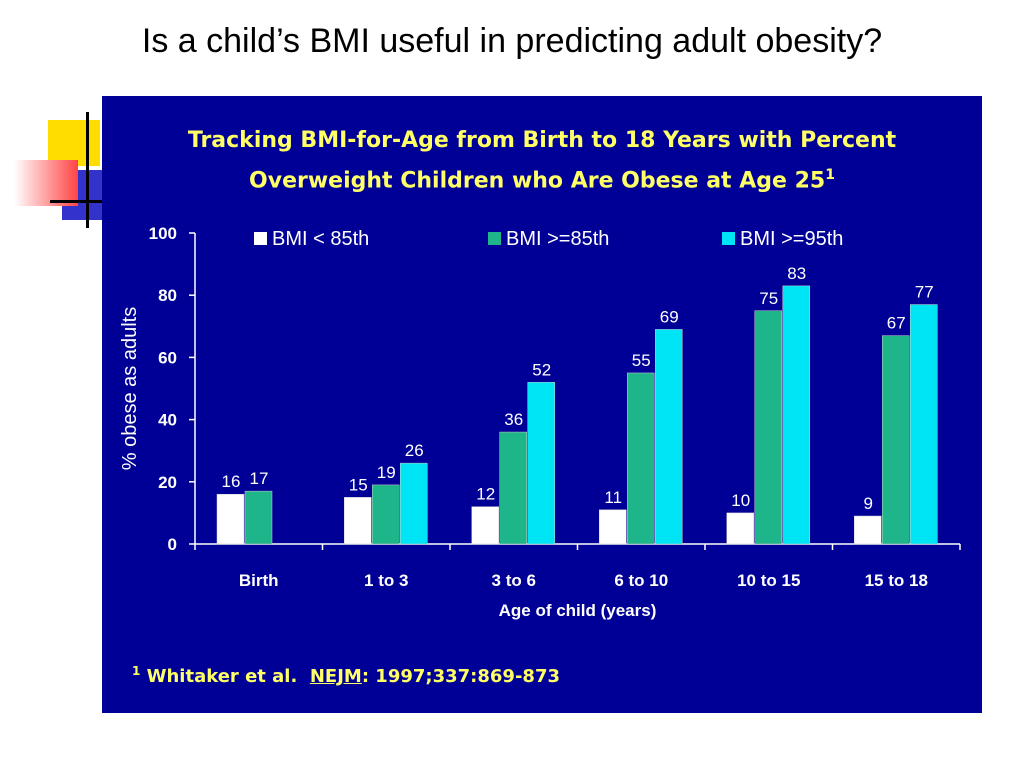 The height and width of the screenshot is (768, 1024). I want to click on bar-value-label: 9, so click(868, 503).